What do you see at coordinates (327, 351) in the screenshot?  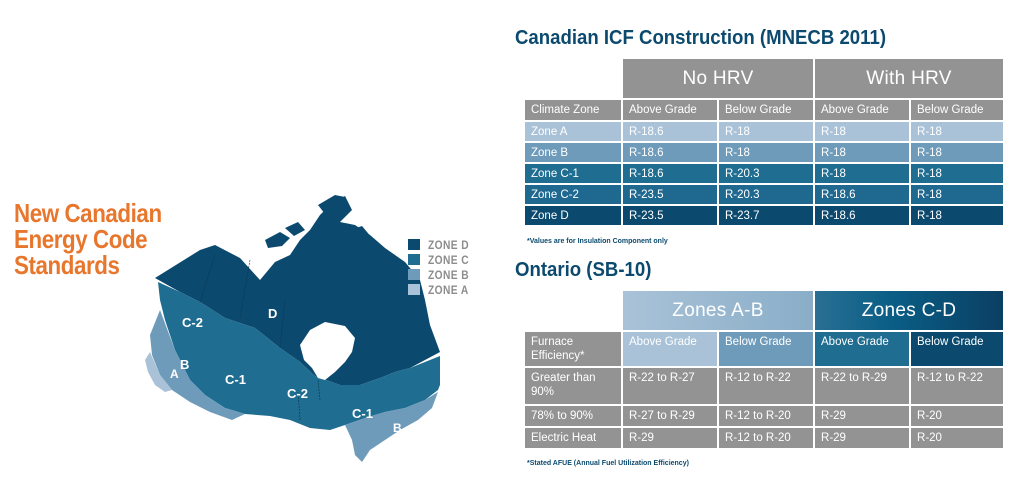 I see `hudson-bay` at bounding box center [327, 351].